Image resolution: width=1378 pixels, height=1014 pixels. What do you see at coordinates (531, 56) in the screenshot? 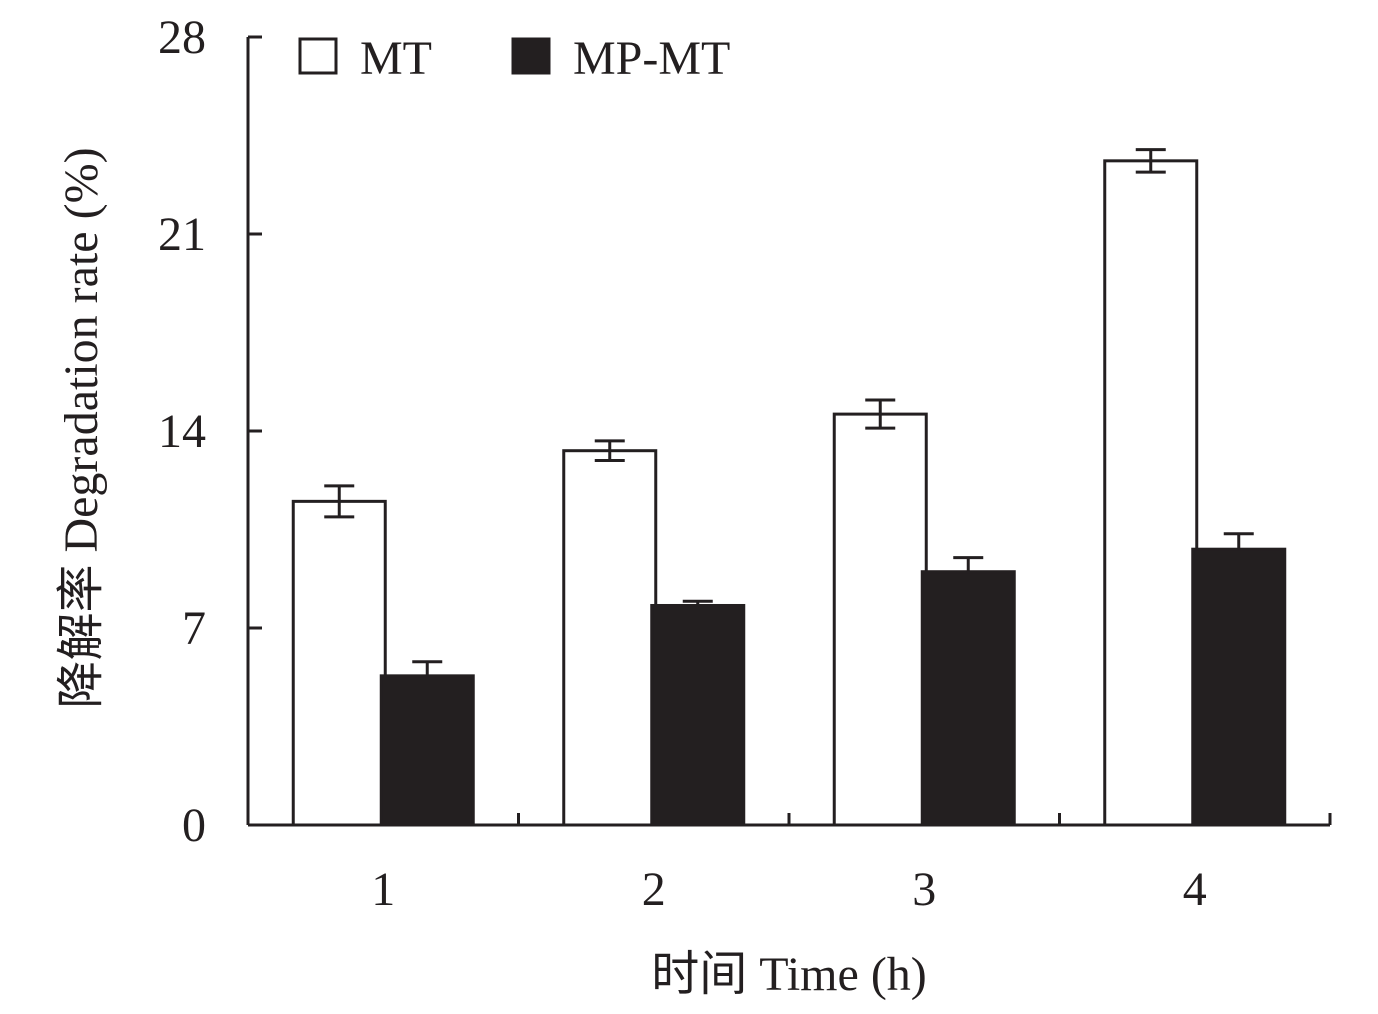
I see `legend-swatch-mp-mt` at bounding box center [531, 56].